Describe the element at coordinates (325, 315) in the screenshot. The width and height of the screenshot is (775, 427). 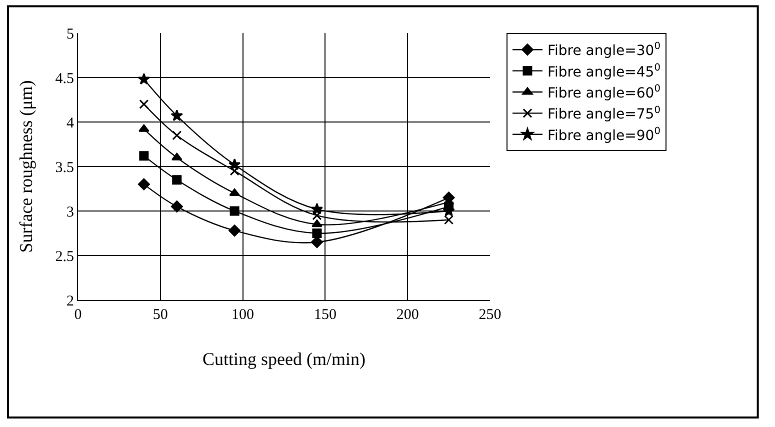
I see `x-tick-label: 150` at that location.